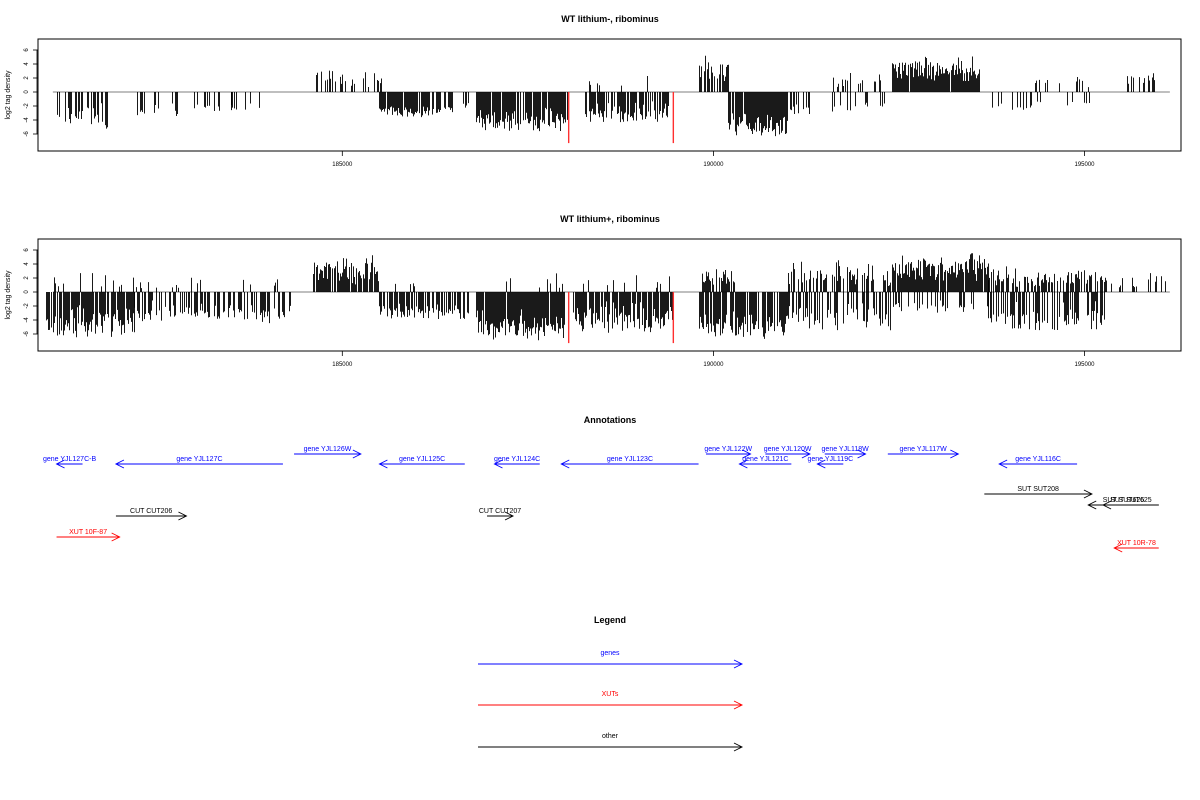 Image resolution: width=1200 pixels, height=800 pixels. I want to click on legend-entry: XUTs, so click(611, 700).